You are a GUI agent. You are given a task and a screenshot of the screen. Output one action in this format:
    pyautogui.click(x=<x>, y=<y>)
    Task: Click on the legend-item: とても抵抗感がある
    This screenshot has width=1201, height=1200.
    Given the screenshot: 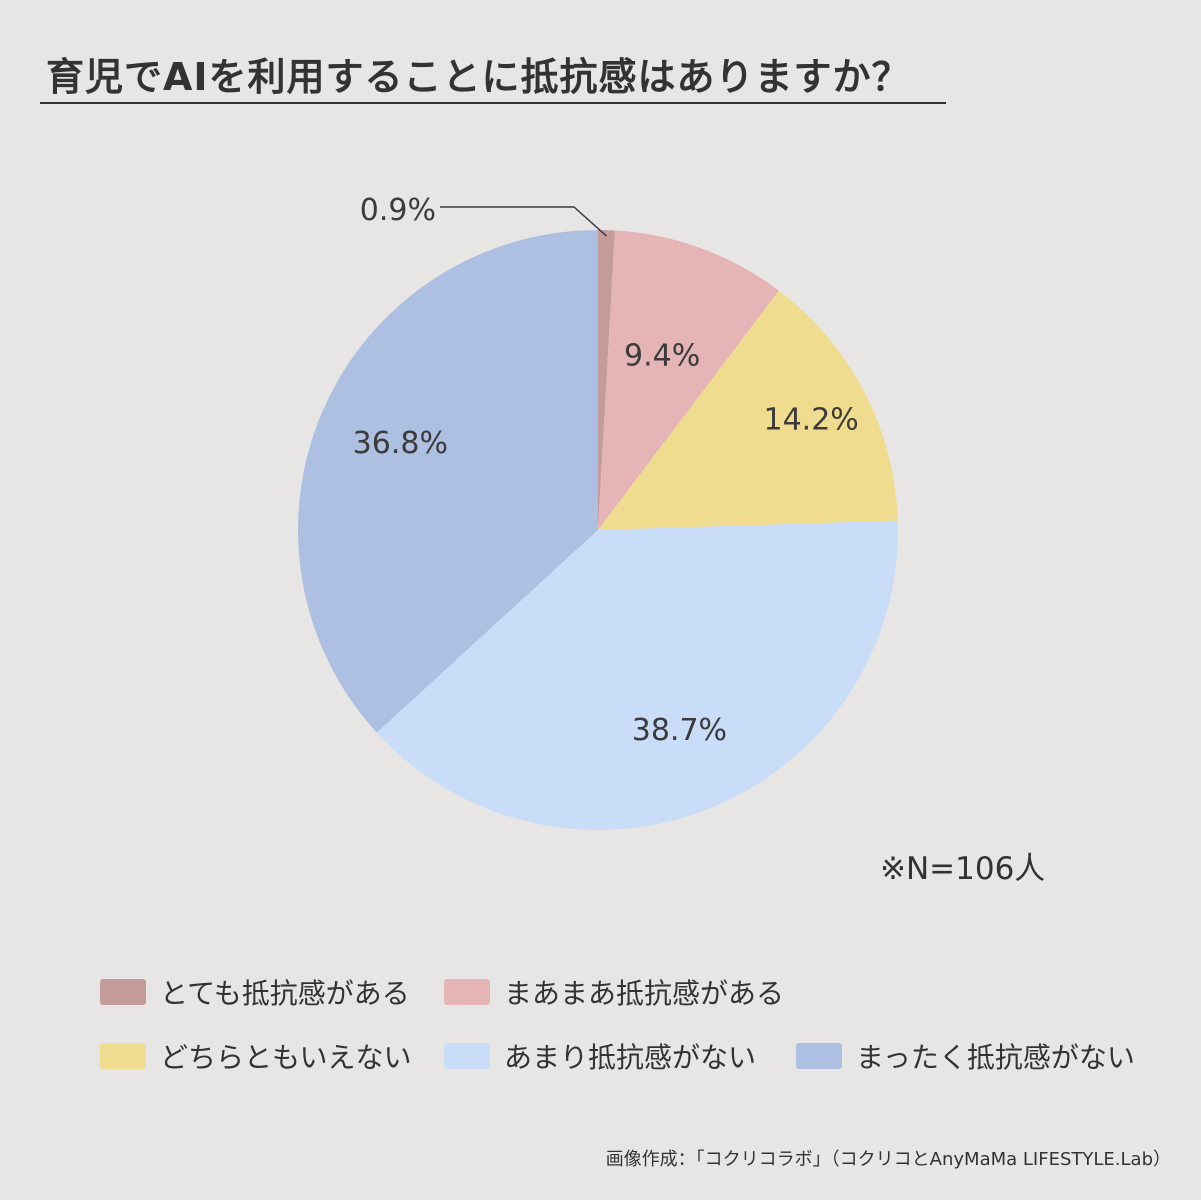 What is the action you would take?
    pyautogui.click(x=255, y=992)
    